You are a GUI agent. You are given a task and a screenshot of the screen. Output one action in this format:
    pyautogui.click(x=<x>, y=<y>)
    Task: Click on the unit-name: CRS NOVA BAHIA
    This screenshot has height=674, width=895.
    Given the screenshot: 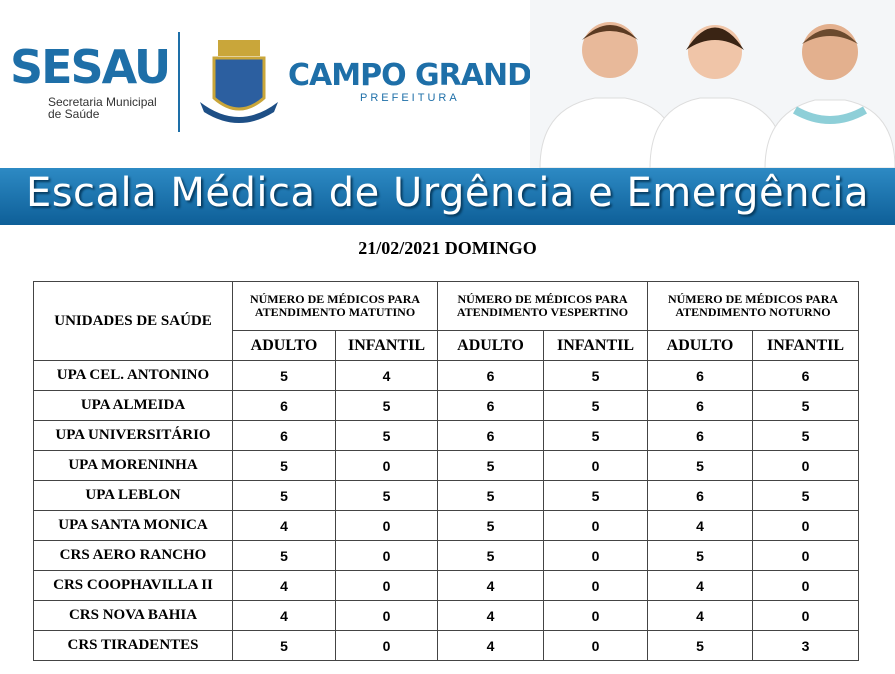 What is the action you would take?
    pyautogui.click(x=133, y=615)
    